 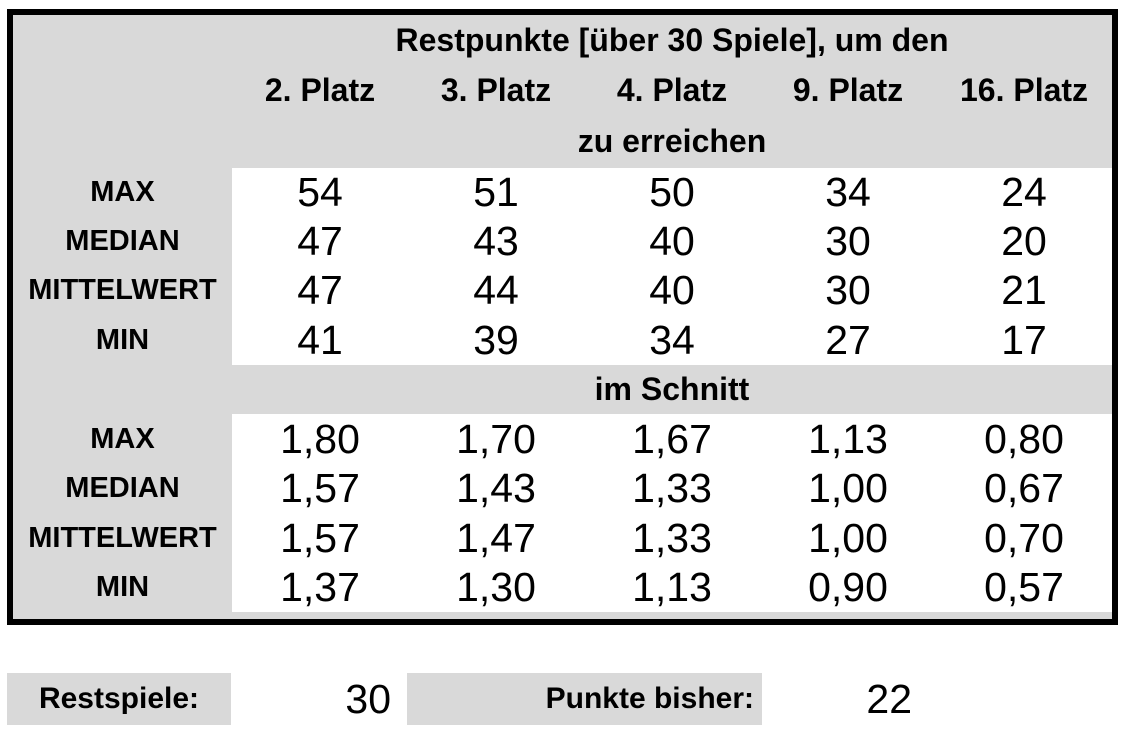 What do you see at coordinates (496, 538) in the screenshot?
I see `cell-value: 1,47` at bounding box center [496, 538].